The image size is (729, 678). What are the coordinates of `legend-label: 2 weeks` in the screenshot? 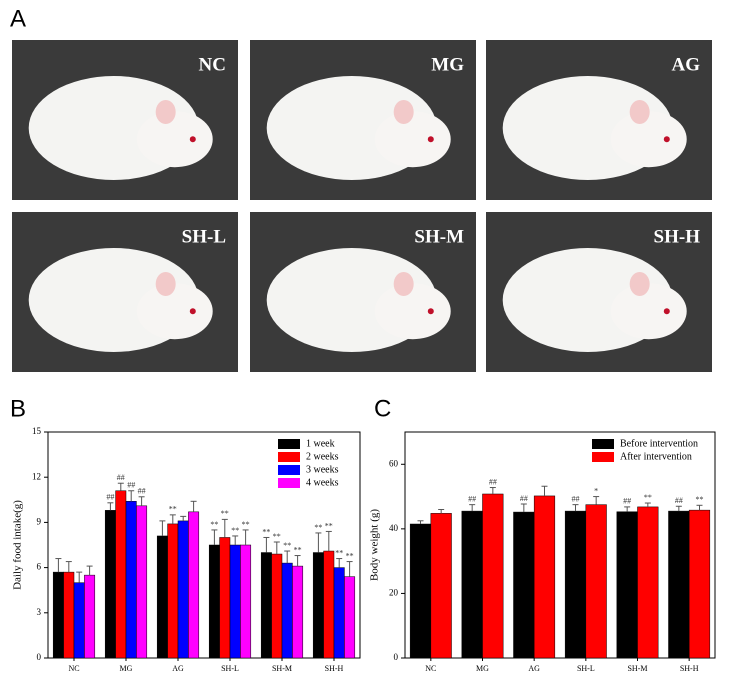 It's located at (322, 456).